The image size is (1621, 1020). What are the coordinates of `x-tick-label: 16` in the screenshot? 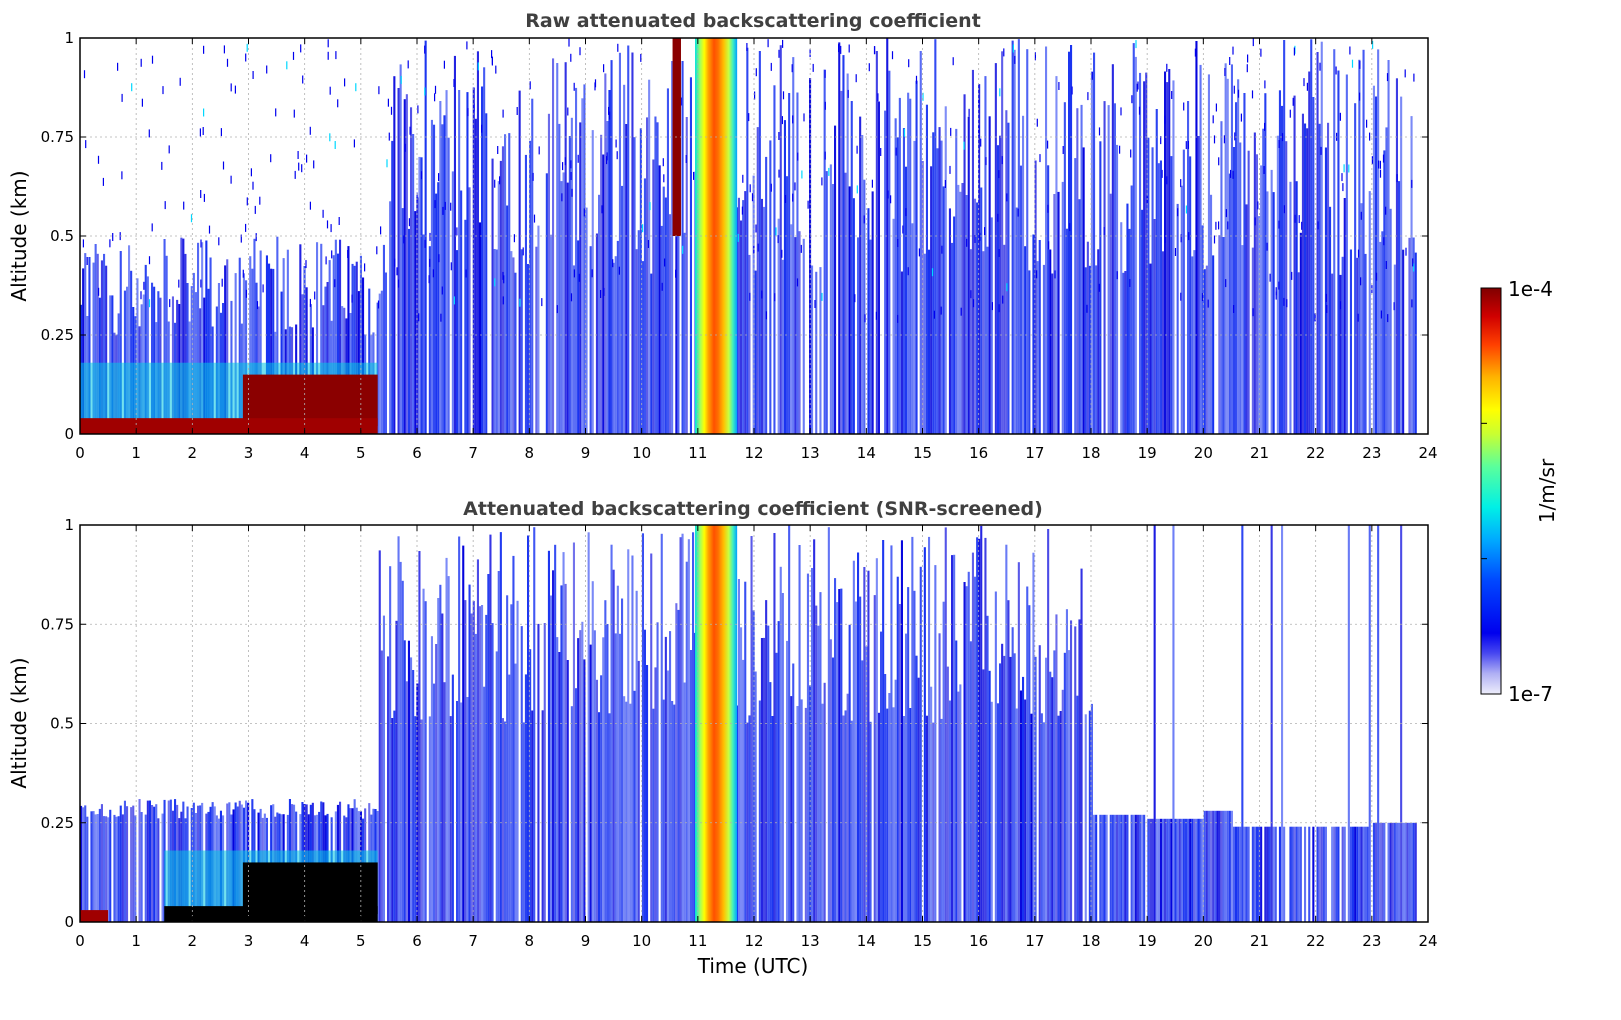 It's located at (978, 941).